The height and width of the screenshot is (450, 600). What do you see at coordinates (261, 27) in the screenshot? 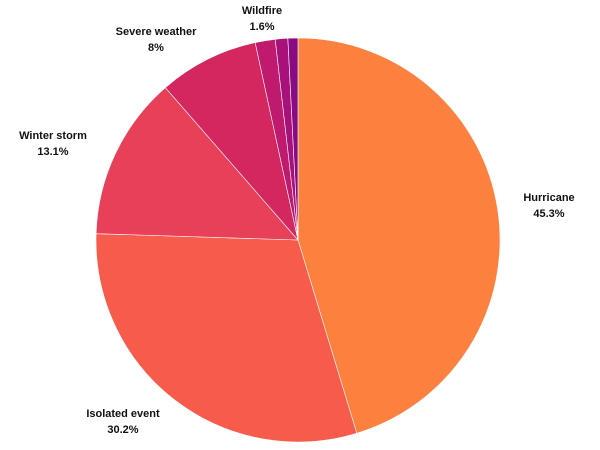
I see `slice-label-value: 1.6%` at bounding box center [261, 27].